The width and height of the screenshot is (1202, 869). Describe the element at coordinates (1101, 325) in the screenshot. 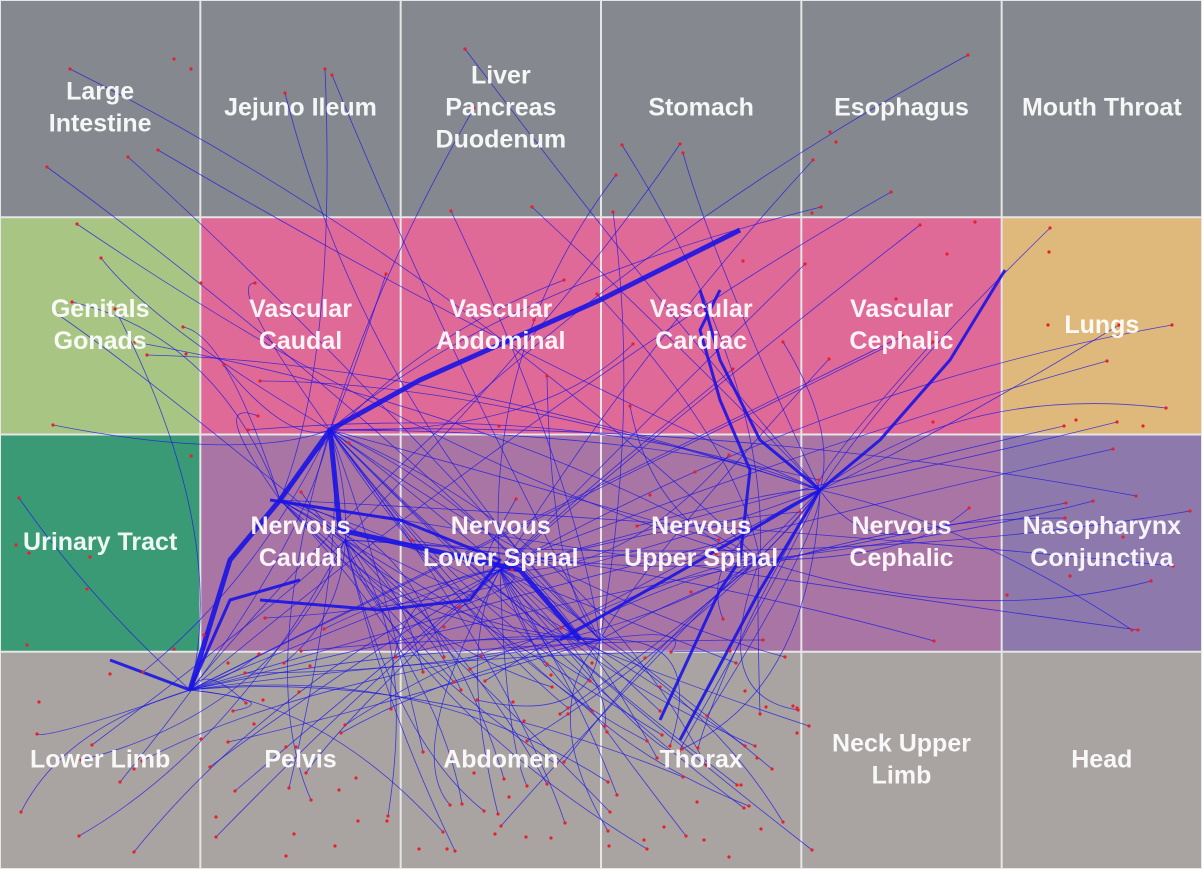

I see `region-label-line: Lungs` at that location.